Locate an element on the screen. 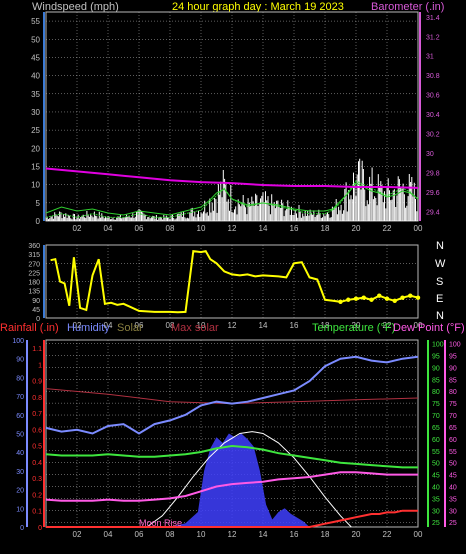 The height and width of the screenshot is (554, 466). moon-rise-label: Moon Rise is located at coordinates (160, 523).